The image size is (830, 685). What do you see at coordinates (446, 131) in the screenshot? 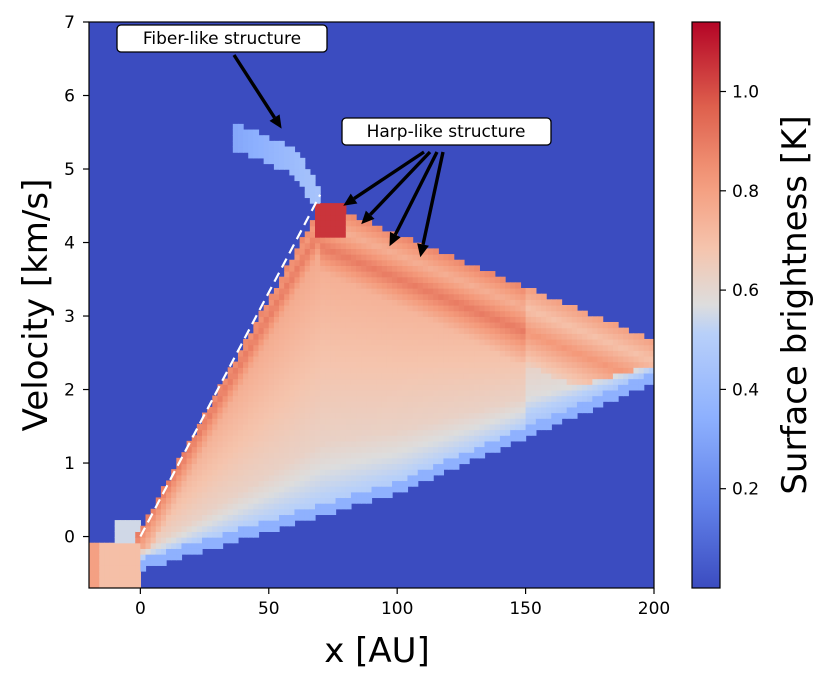
I see `annotation-harp-like: Harp-like structure` at bounding box center [446, 131].